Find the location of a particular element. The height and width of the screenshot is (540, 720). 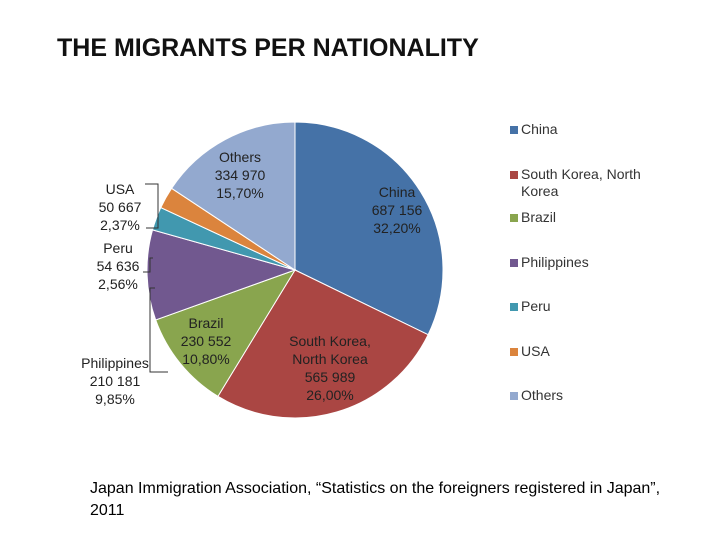

slice-label: Peru 54 636 2,56% is located at coordinates (118, 266).